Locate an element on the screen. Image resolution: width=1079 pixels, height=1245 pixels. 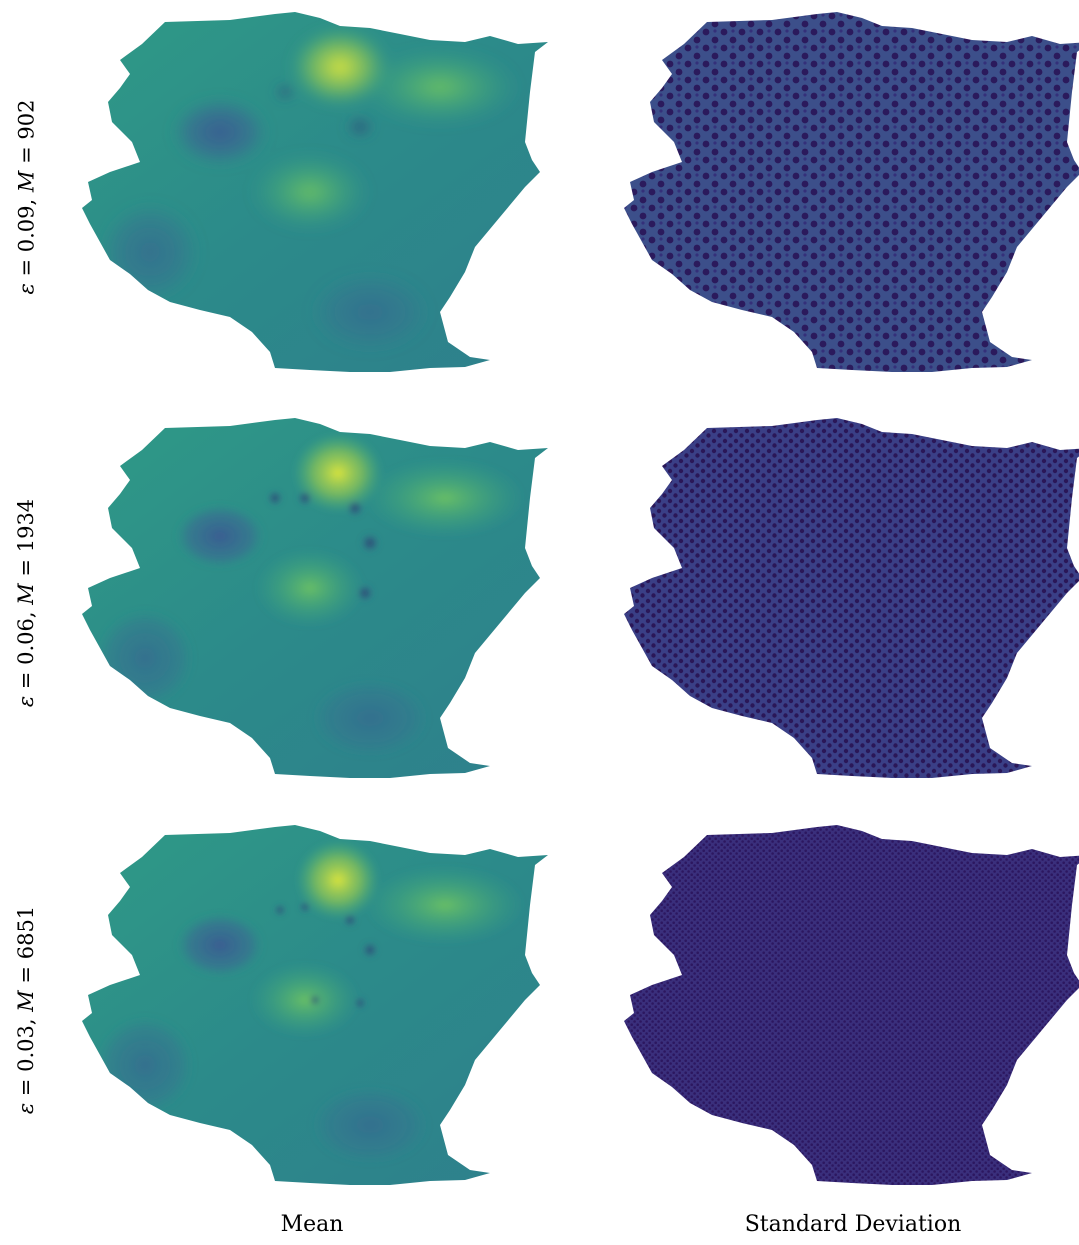
row-label-2: ε = 0.06, M = 1934 is located at coordinates (26, 603).